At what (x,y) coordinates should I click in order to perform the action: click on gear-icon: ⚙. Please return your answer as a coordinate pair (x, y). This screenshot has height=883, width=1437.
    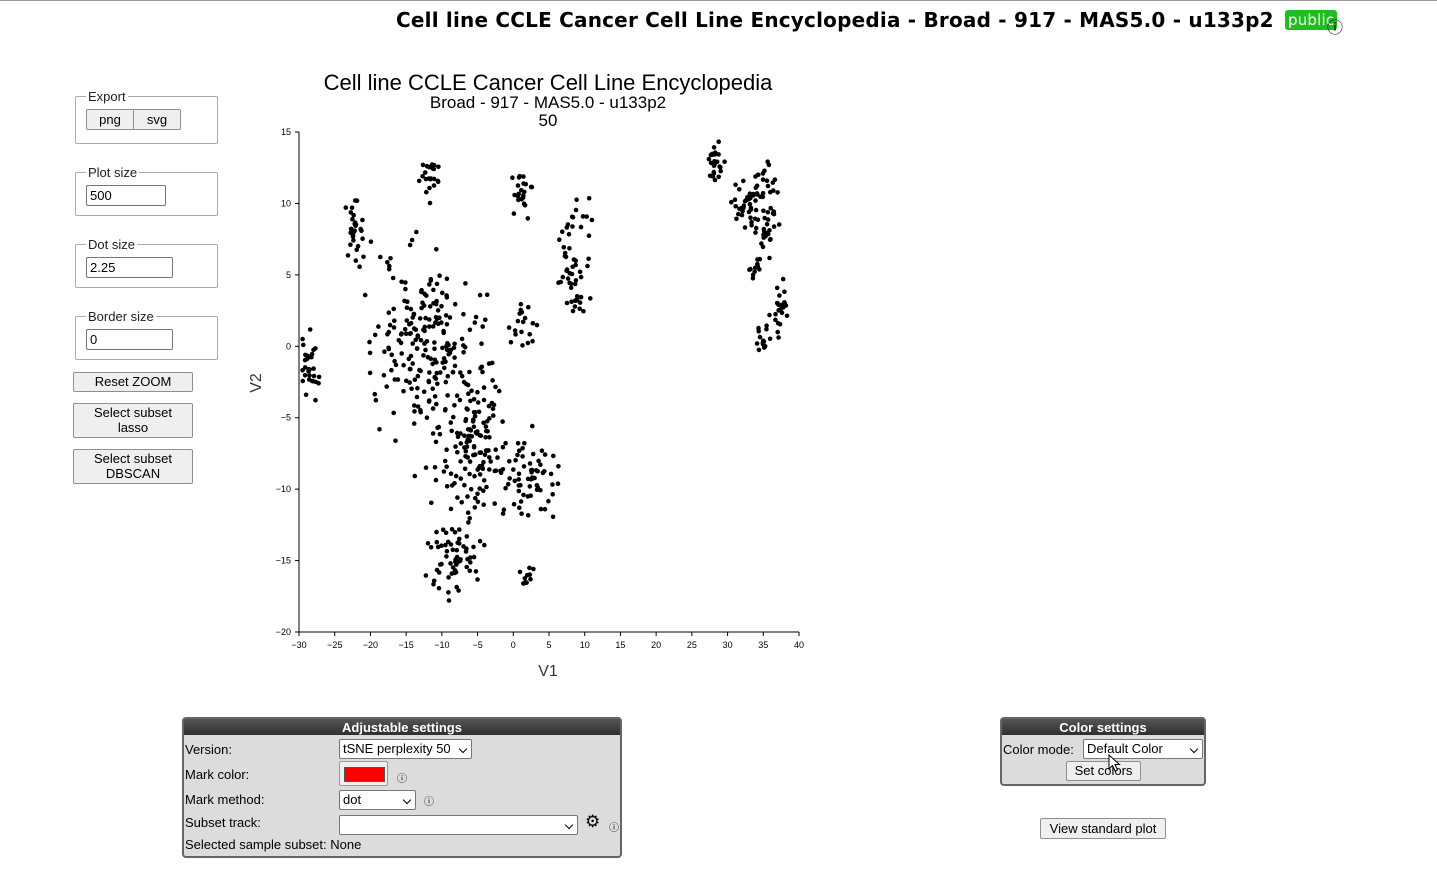
    Looking at the image, I should click on (593, 822).